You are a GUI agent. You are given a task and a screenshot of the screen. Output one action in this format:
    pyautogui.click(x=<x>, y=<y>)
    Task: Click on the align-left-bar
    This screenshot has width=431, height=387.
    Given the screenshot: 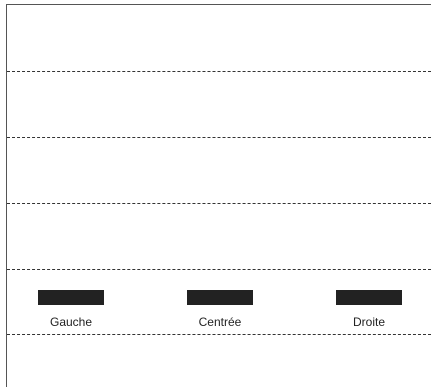 What is the action you would take?
    pyautogui.click(x=71, y=297)
    